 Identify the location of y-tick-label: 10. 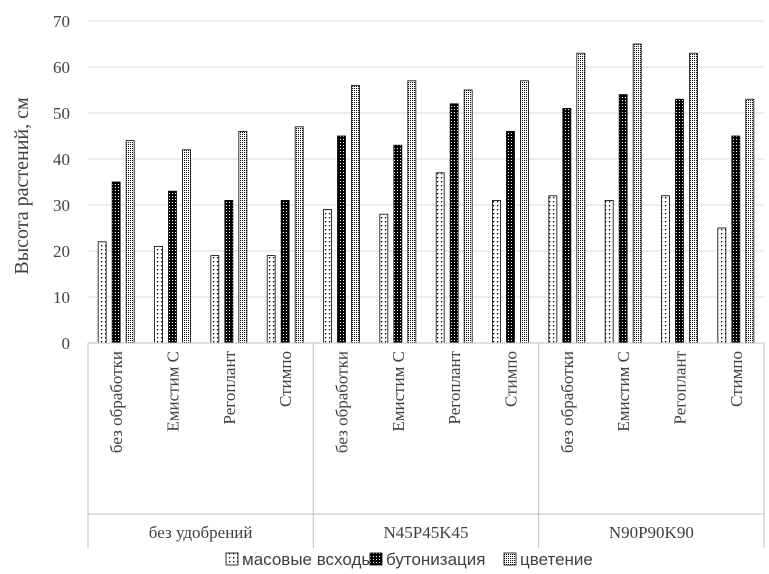
(61, 297).